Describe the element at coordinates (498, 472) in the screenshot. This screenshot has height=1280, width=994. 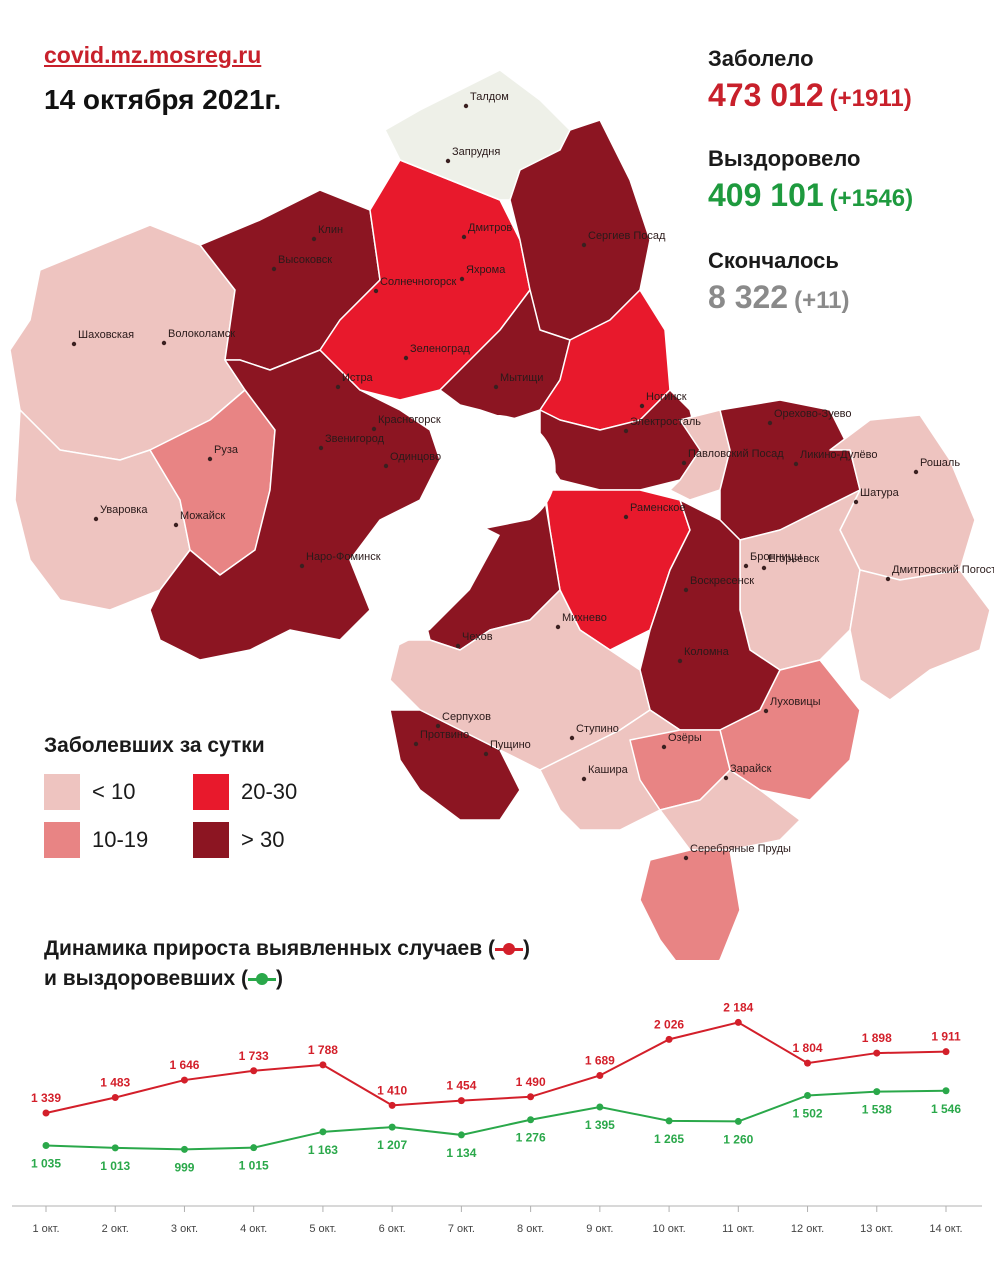
I see `map-moscow` at that location.